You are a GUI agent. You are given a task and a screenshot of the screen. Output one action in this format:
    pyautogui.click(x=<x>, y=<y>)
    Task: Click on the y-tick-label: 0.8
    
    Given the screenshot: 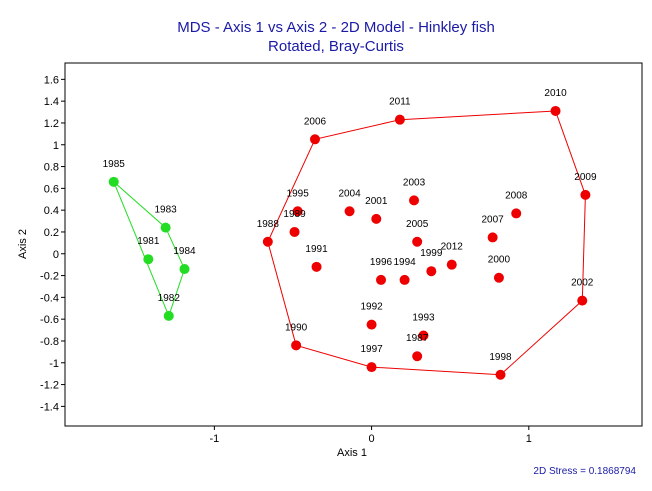 What is the action you would take?
    pyautogui.click(x=51, y=168)
    